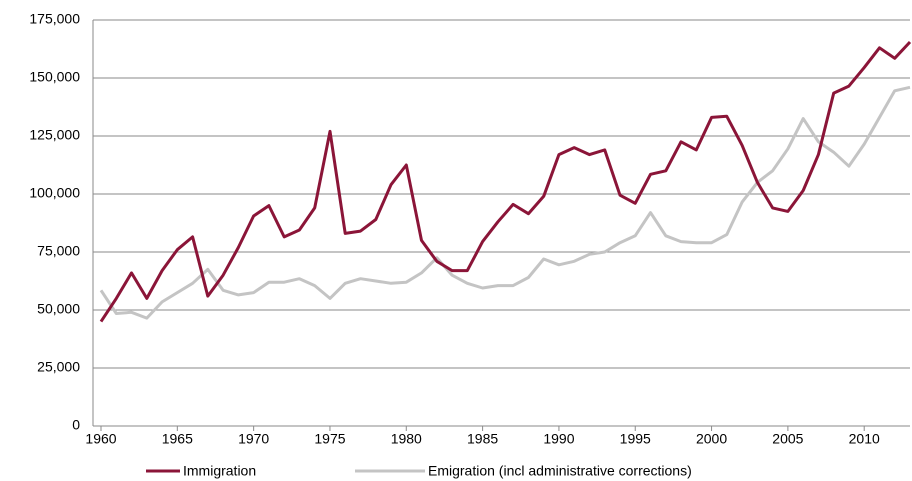  What do you see at coordinates (558, 439) in the screenshot?
I see `x-tick-label: 1990` at bounding box center [558, 439].